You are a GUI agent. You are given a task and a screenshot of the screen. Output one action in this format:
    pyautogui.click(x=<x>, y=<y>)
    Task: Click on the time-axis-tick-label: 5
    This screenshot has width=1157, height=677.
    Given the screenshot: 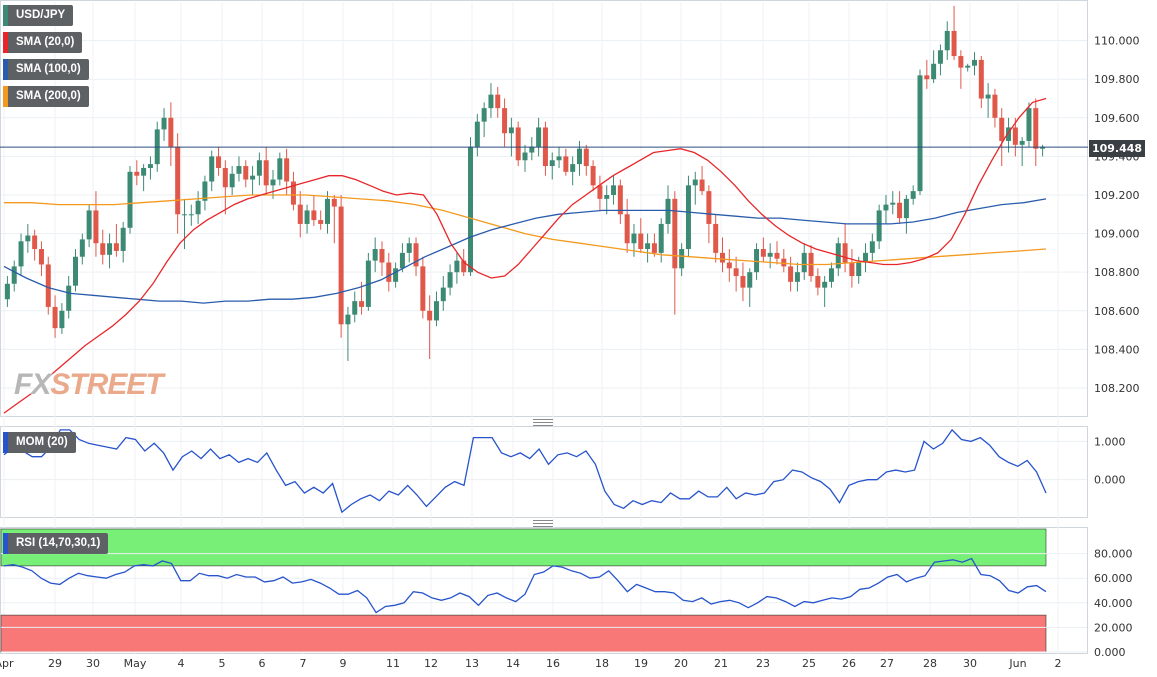 What is the action you would take?
    pyautogui.click(x=222, y=663)
    